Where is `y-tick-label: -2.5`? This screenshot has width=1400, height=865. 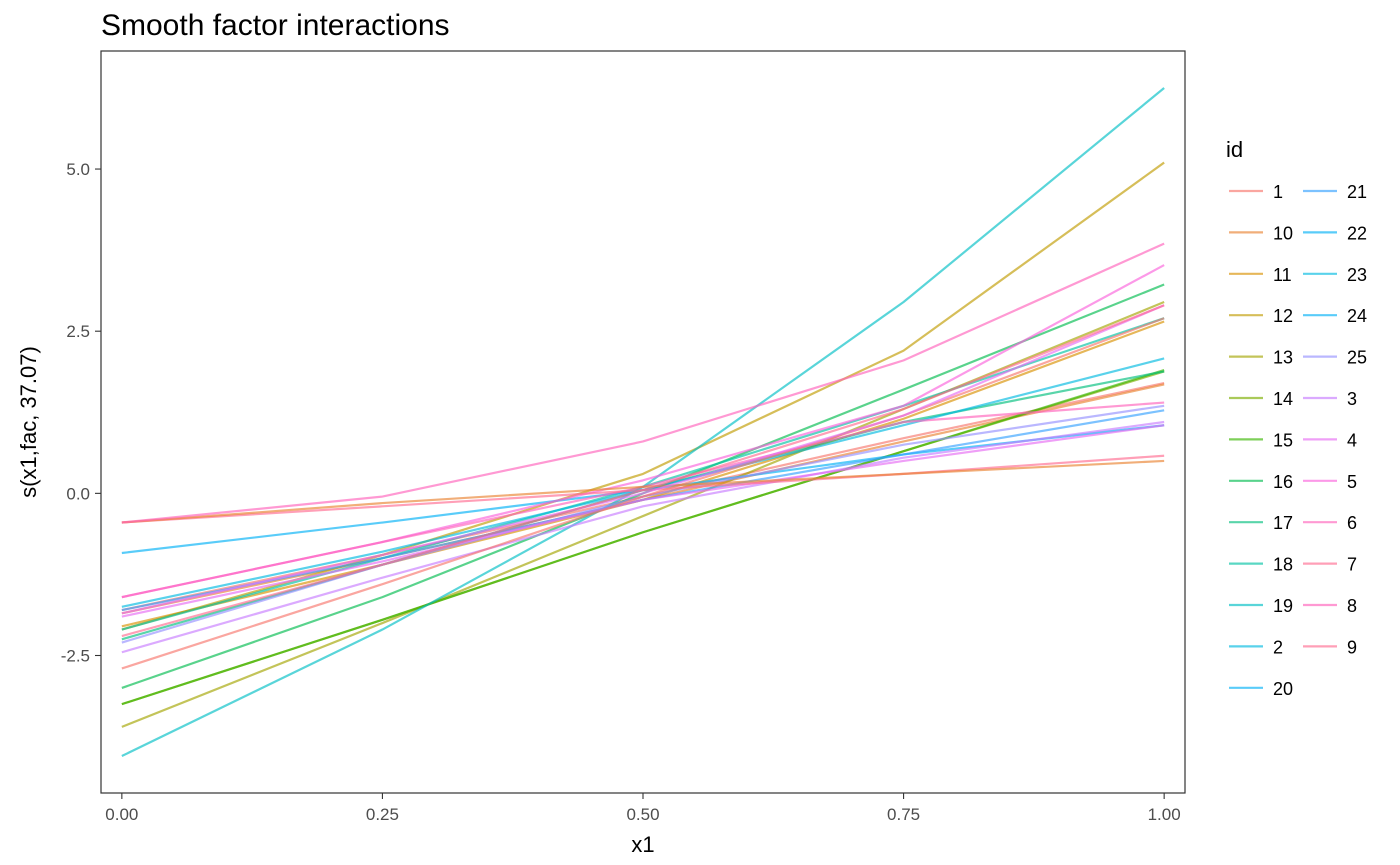 y-tick-label: -2.5 is located at coordinates (75, 655).